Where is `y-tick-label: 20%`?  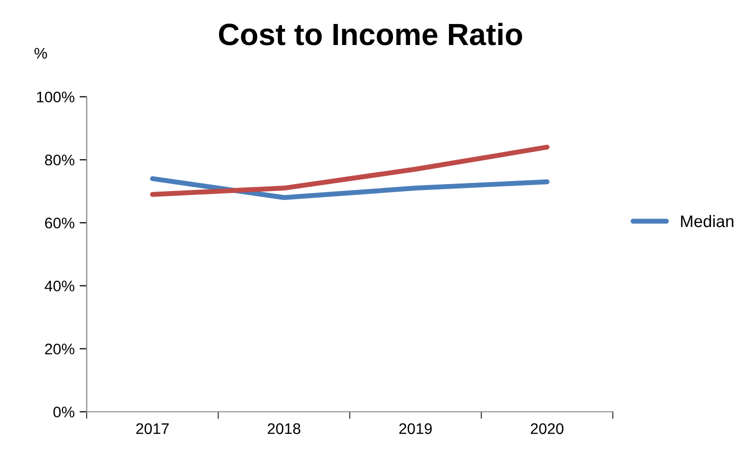 y-tick-label: 20% is located at coordinates (59, 349).